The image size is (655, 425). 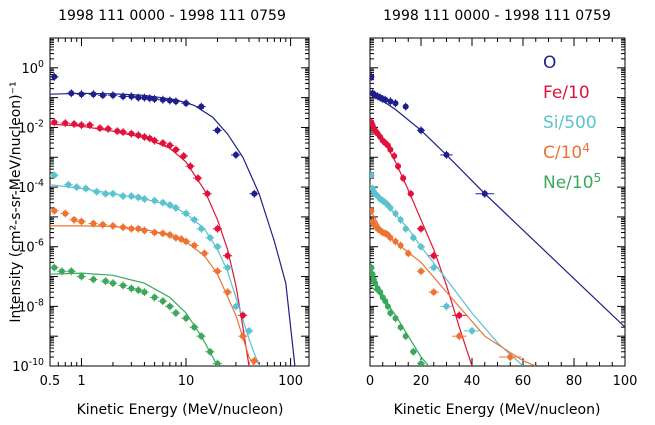 What do you see at coordinates (370, 381) in the screenshot?
I see `x-tick-label: 0` at bounding box center [370, 381].